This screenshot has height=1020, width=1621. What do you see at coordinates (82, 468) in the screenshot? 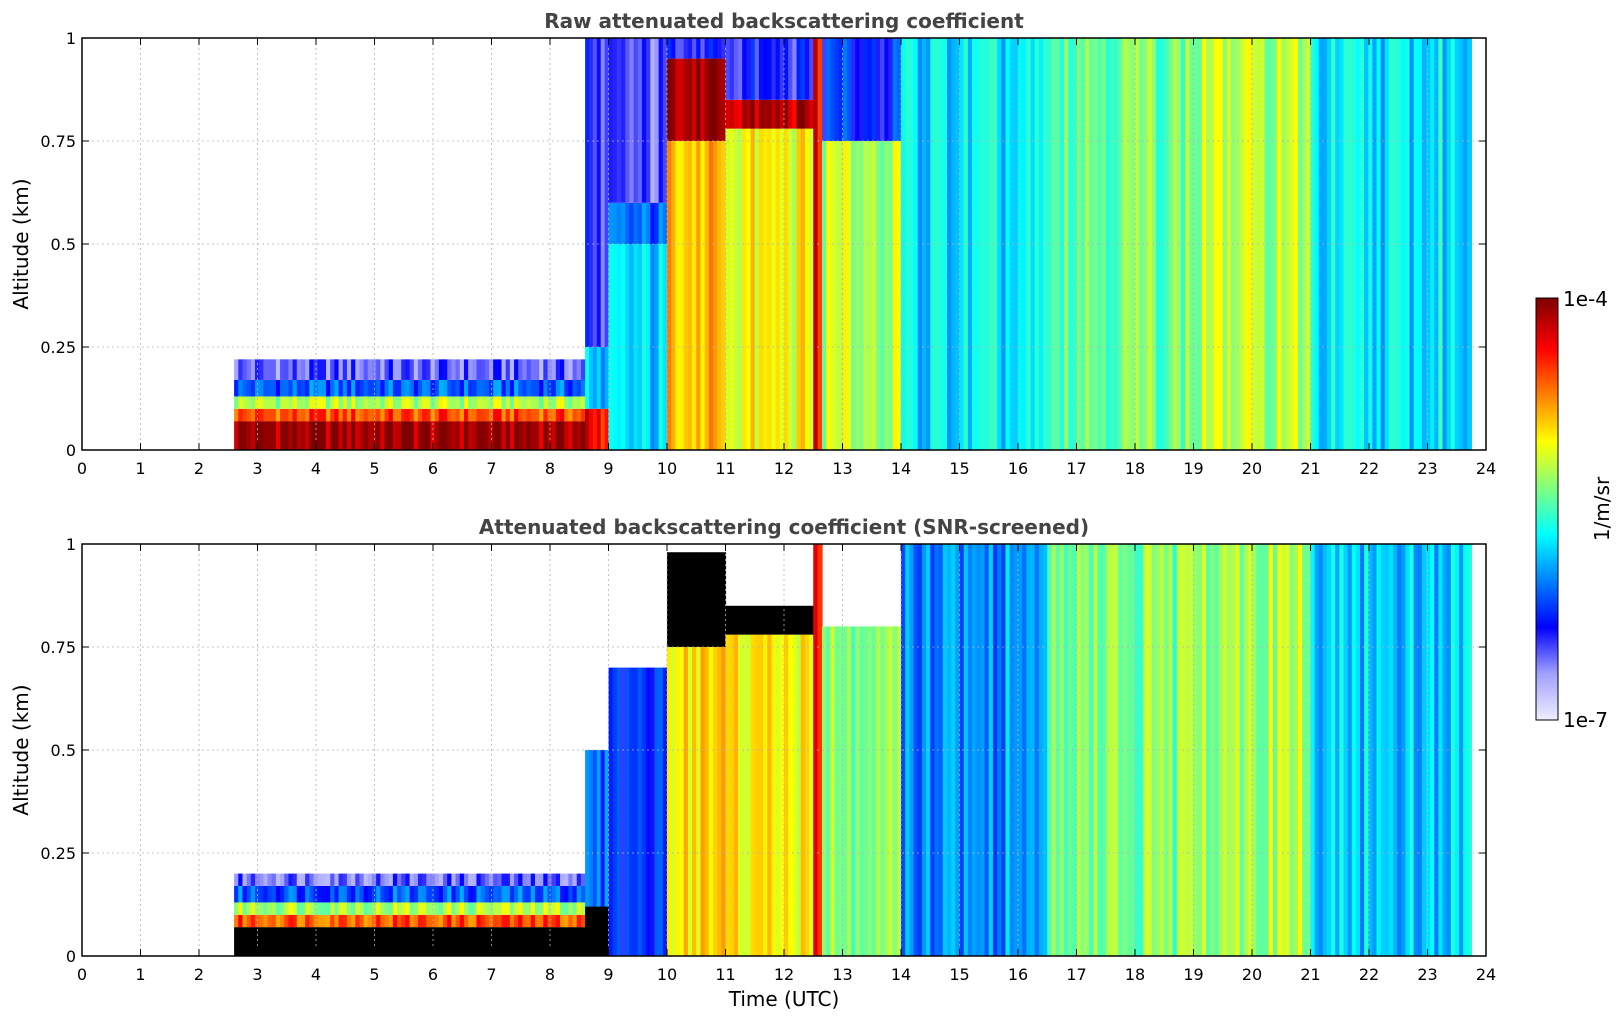
I see `raw-x-tick-label: 0` at bounding box center [82, 468].